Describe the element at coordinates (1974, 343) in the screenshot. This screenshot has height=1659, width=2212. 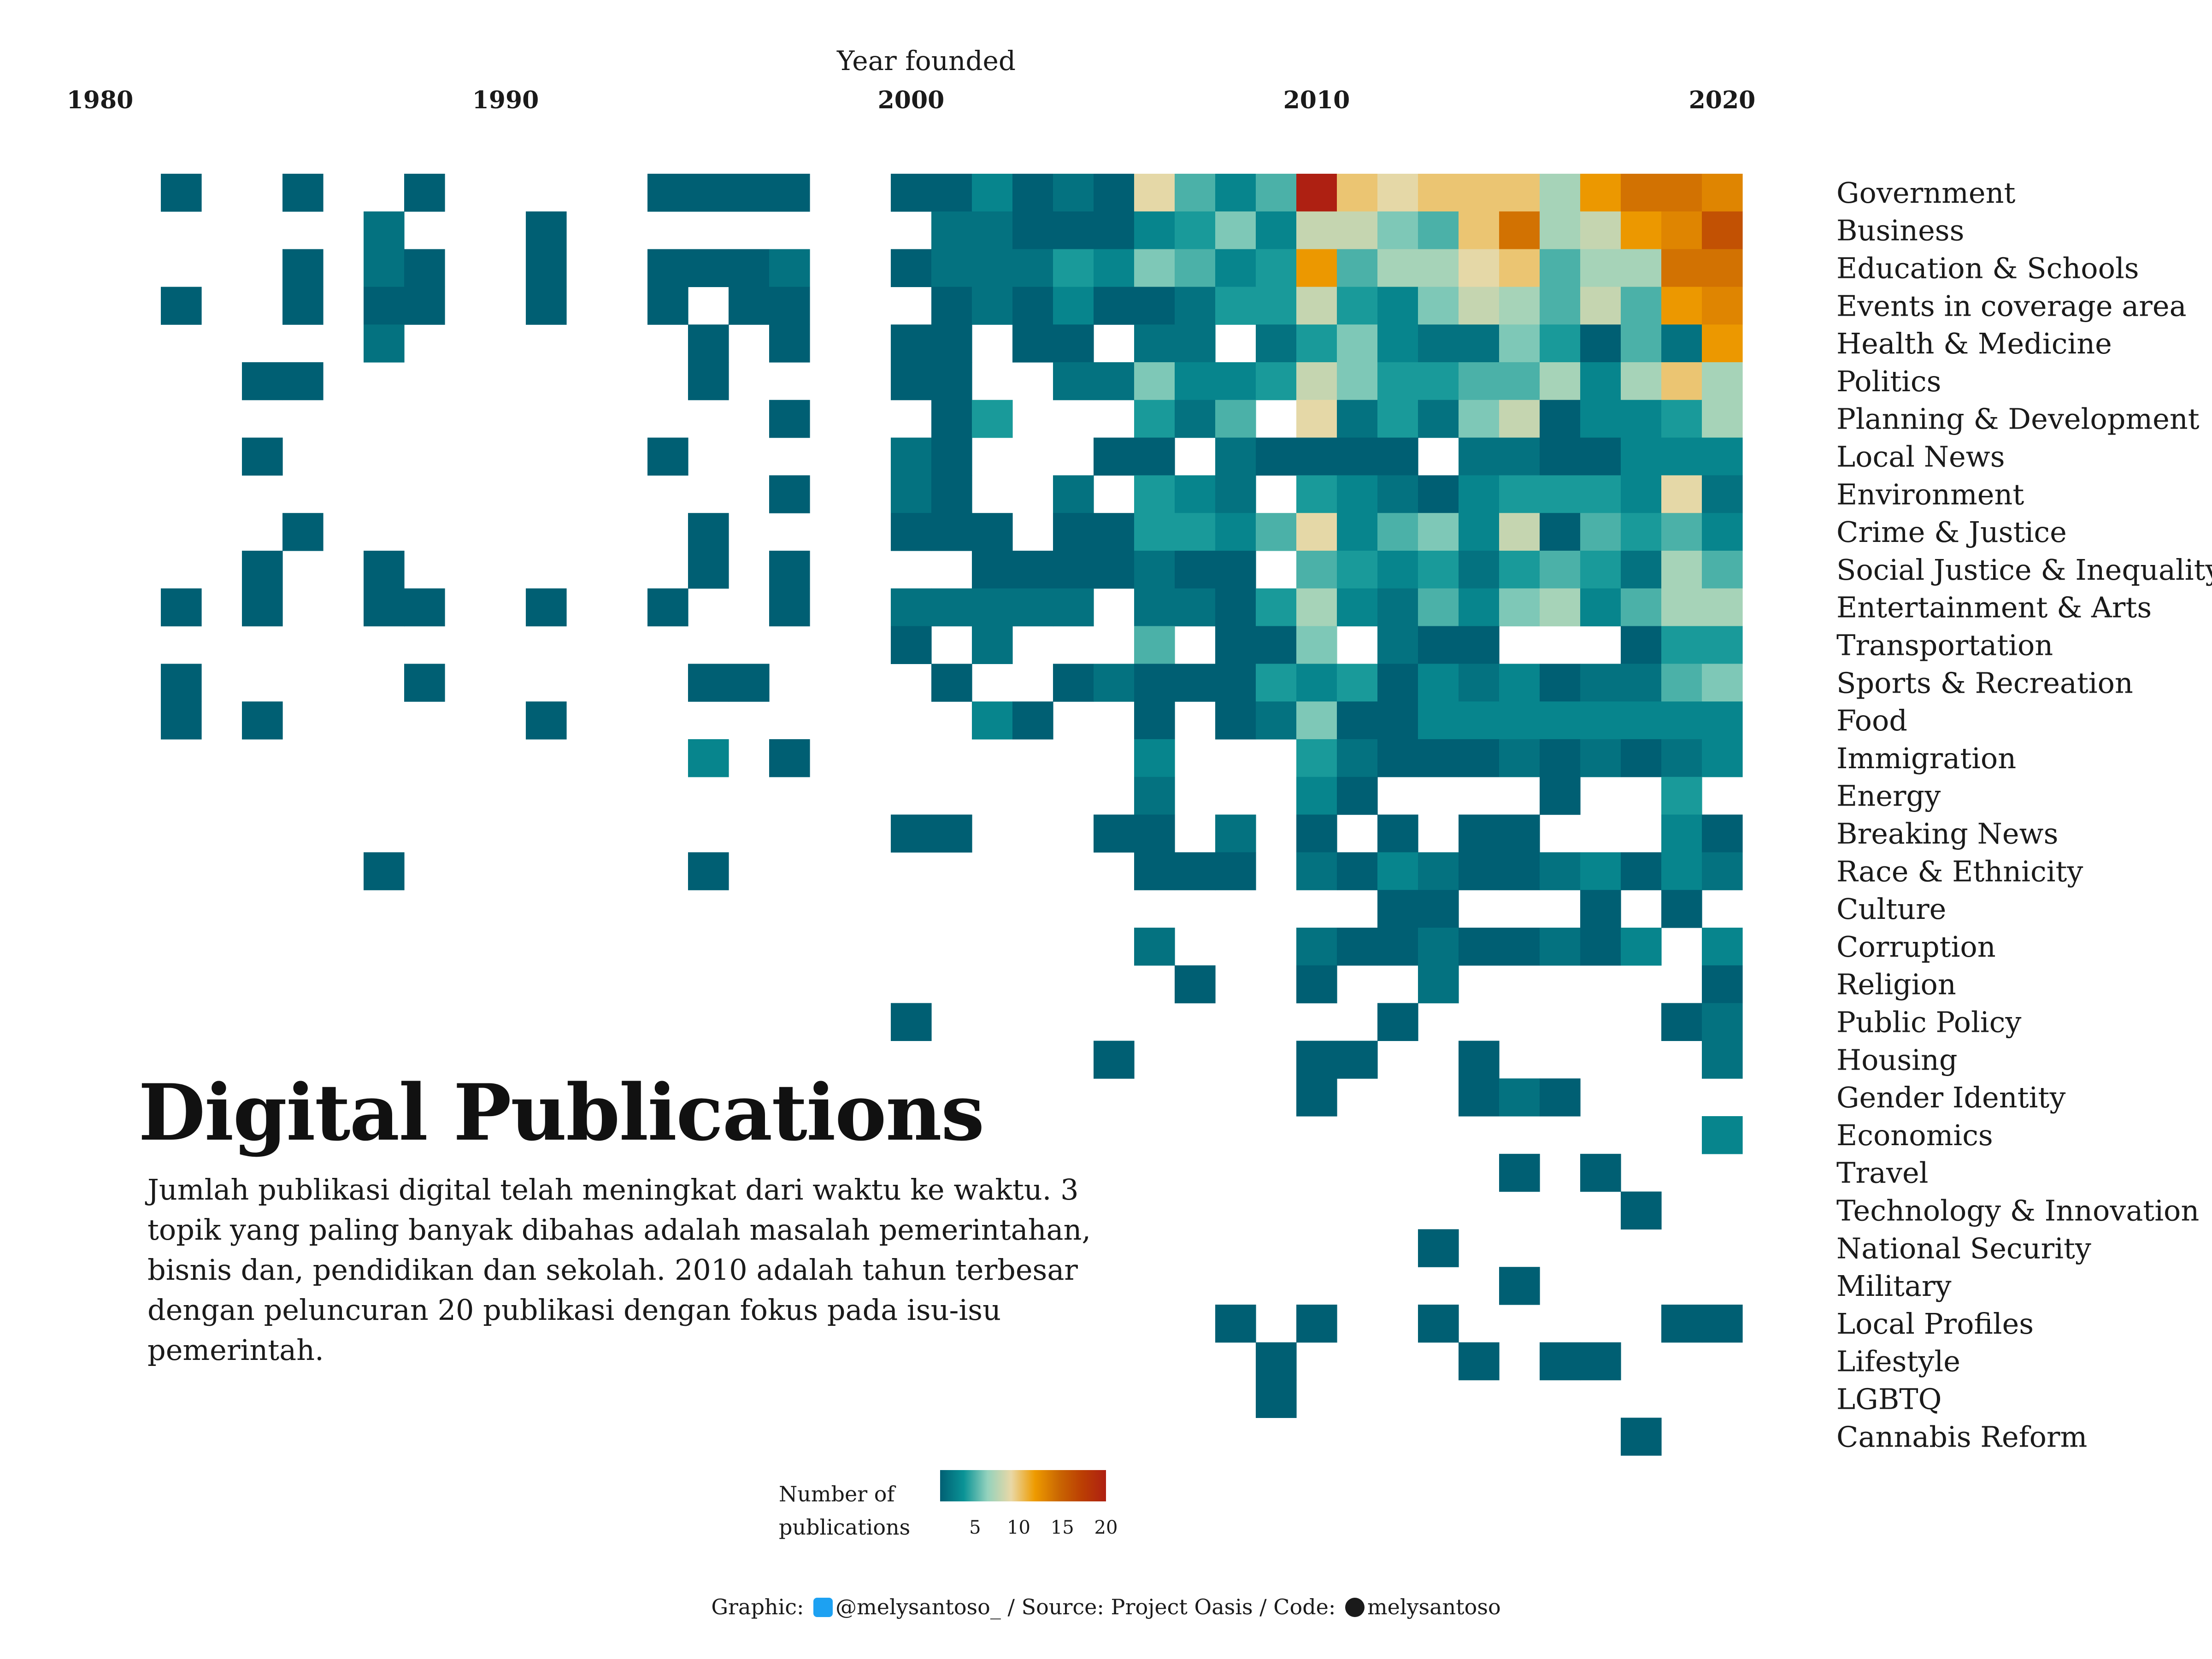
I see `topic-label: Health & Medicine` at that location.